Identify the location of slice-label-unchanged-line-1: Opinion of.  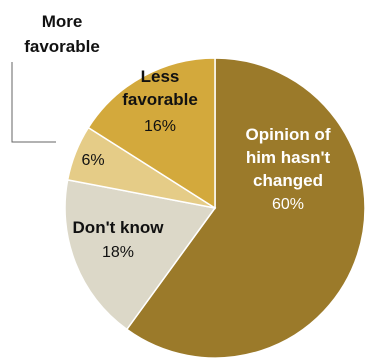
(288, 134).